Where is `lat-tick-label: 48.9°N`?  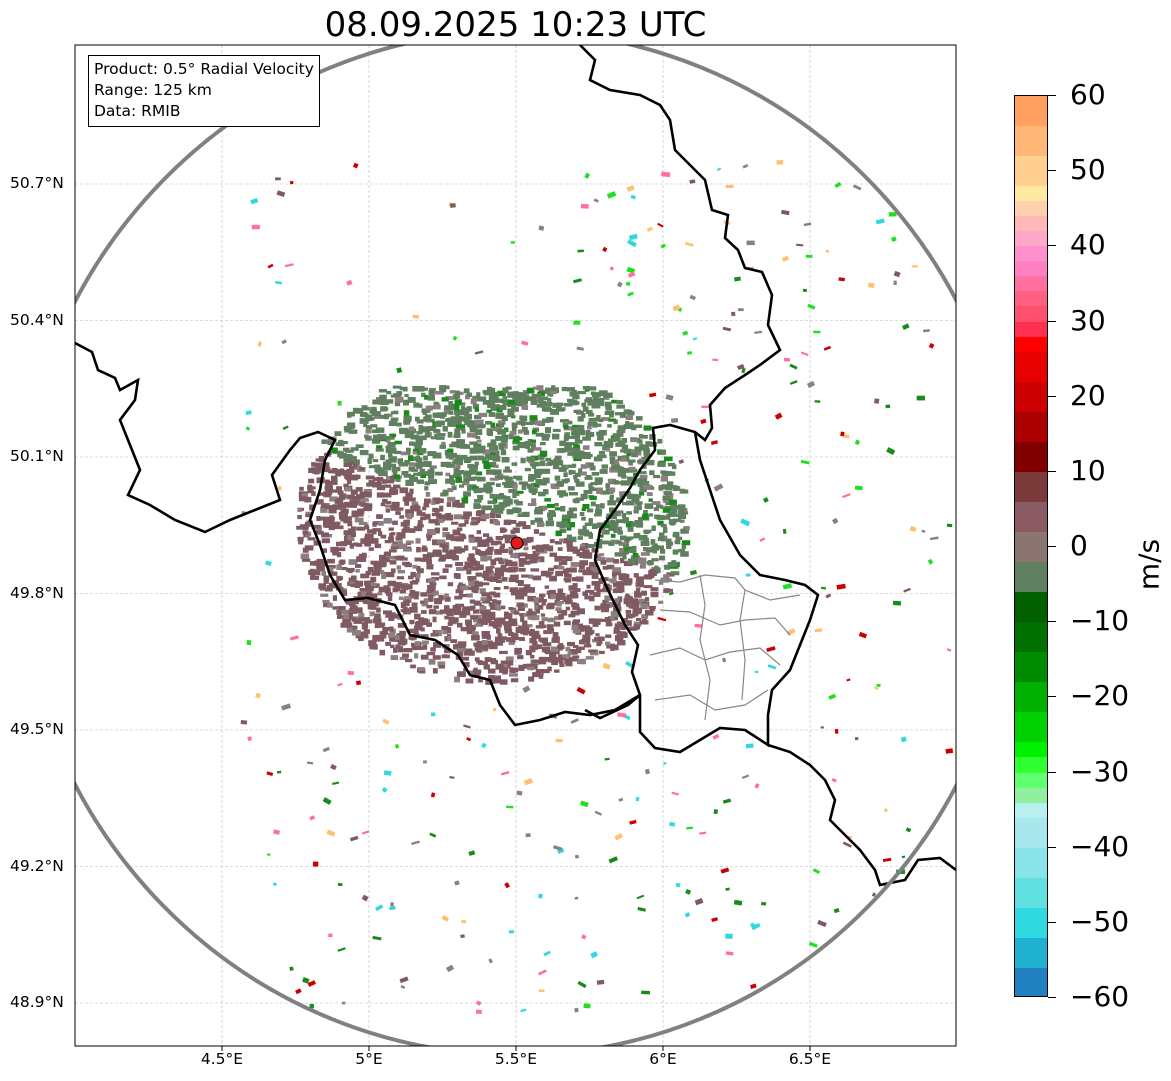
lat-tick-label: 48.9°N is located at coordinates (37, 1002).